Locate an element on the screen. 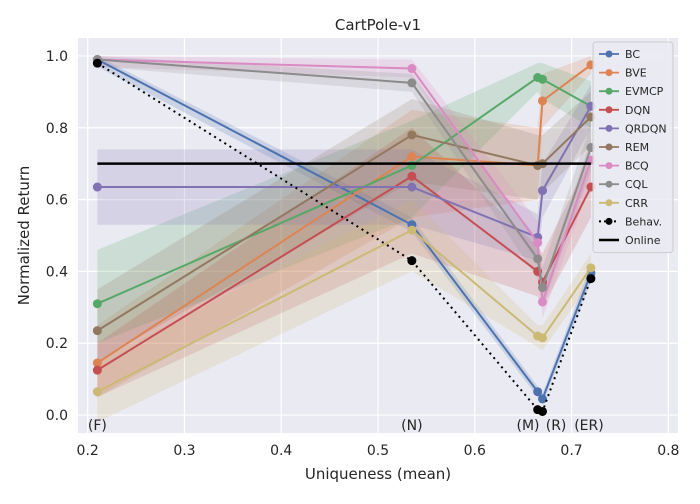 The width and height of the screenshot is (700, 504). legend-box is located at coordinates (633, 147).